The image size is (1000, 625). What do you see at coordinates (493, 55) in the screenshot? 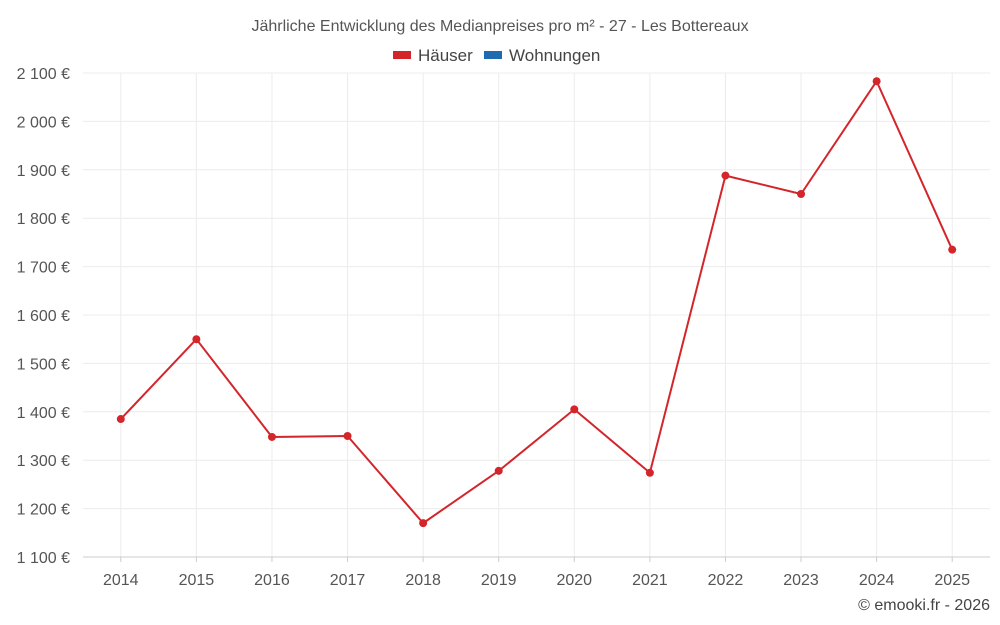
I see `legend-swatch-wohnungen` at bounding box center [493, 55].